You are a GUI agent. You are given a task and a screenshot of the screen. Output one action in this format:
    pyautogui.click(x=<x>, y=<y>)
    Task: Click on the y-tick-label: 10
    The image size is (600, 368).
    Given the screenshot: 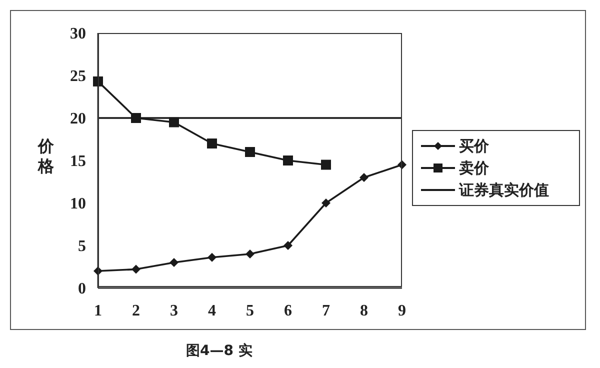 What is the action you would take?
    pyautogui.click(x=78, y=204)
    